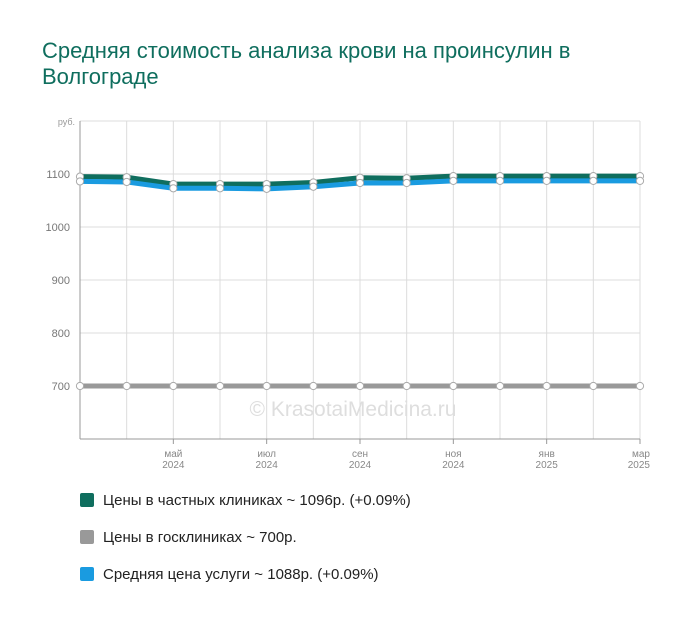 Image resolution: width=700 pixels, height=617 pixels. What do you see at coordinates (200, 537) in the screenshot?
I see `legend-label-public: Цены в госклиниках ~ 700р.` at bounding box center [200, 537].